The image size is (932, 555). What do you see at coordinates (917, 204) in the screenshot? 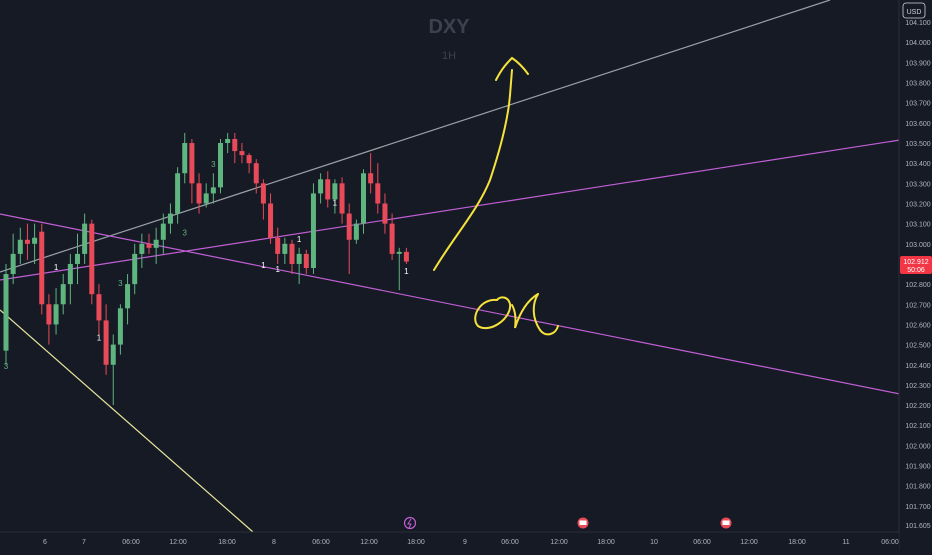
I see `price-tick-label: 103.200` at bounding box center [917, 204].